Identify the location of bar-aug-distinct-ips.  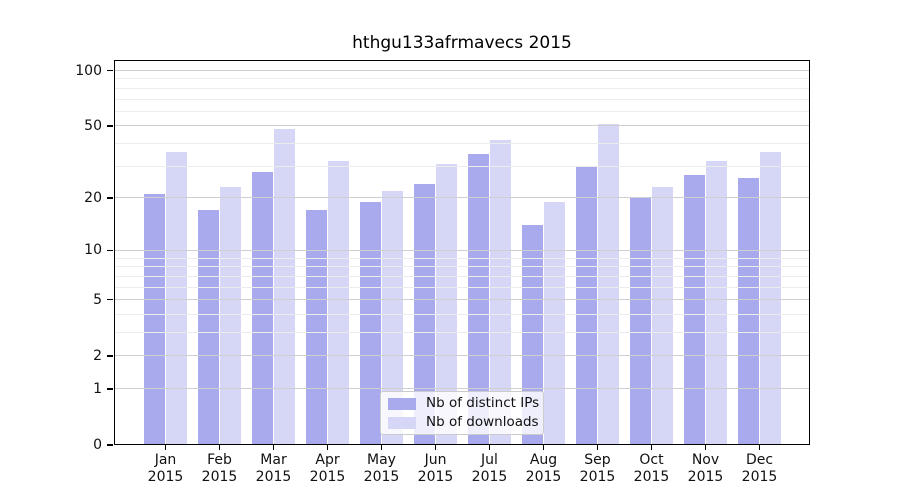
(532, 335).